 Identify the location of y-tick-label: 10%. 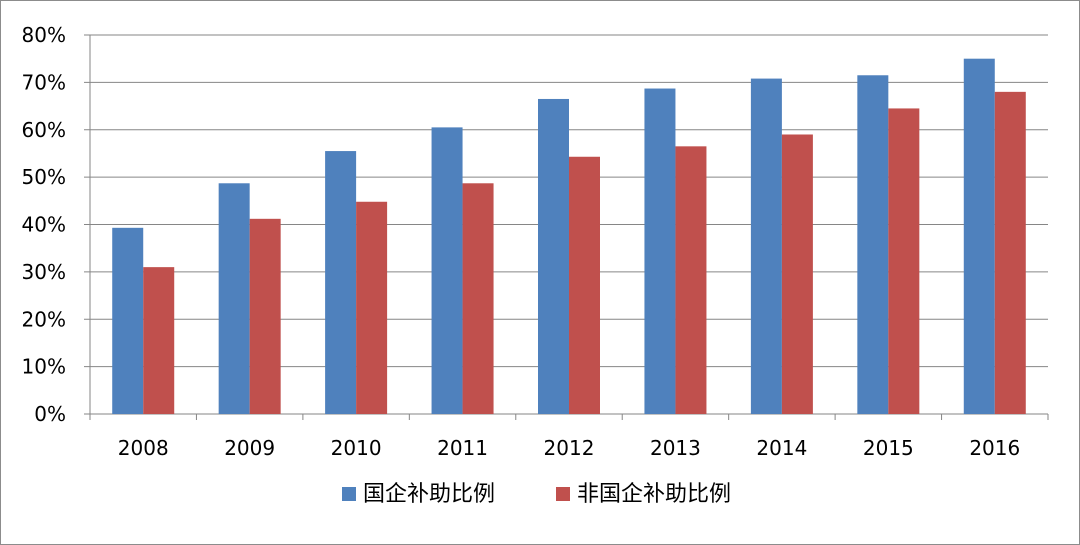
(44, 367).